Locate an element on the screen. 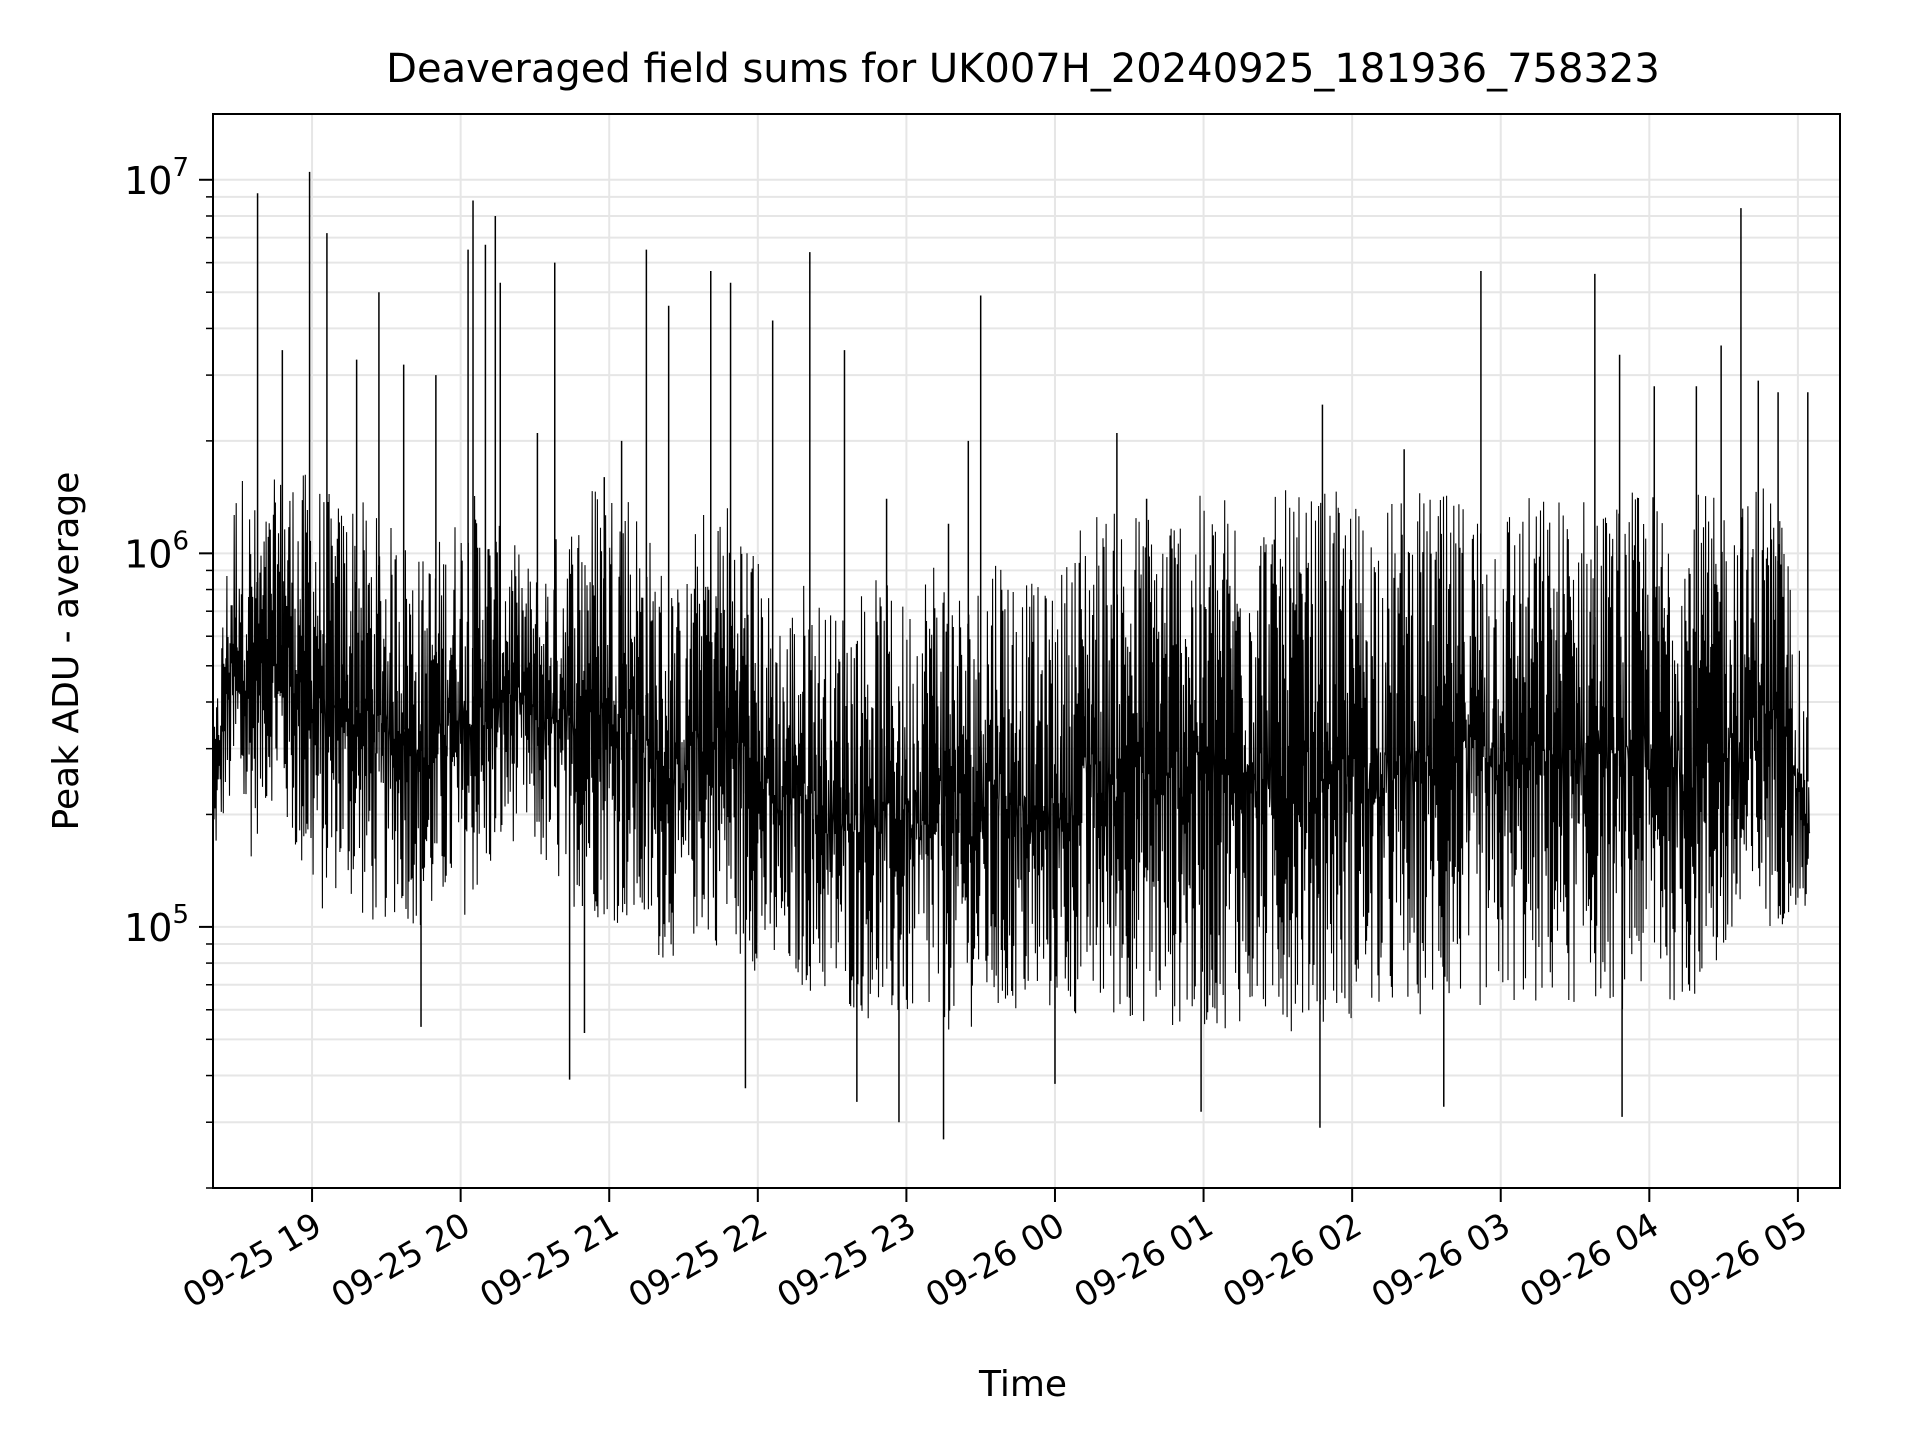  x-tick-label: 09-25 23 is located at coordinates (847, 1260).